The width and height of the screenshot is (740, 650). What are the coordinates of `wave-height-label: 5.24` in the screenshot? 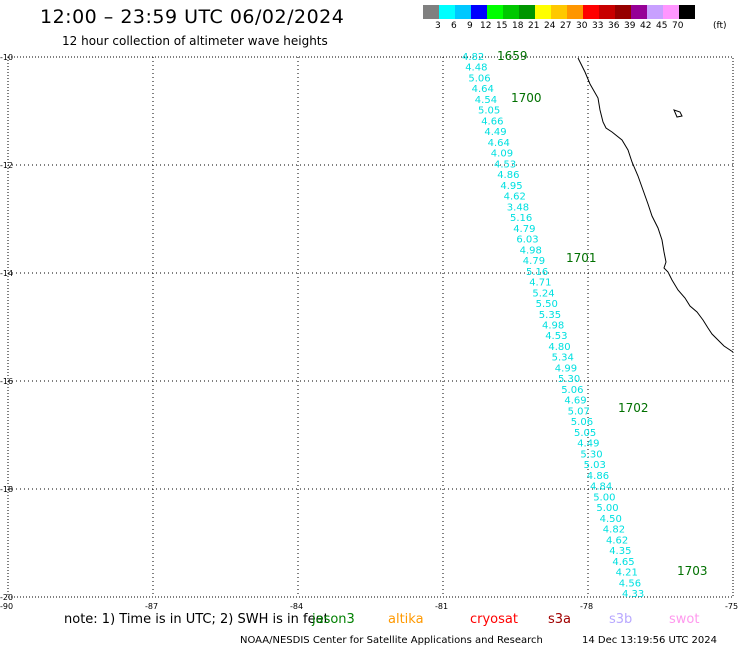 It's located at (543, 293).